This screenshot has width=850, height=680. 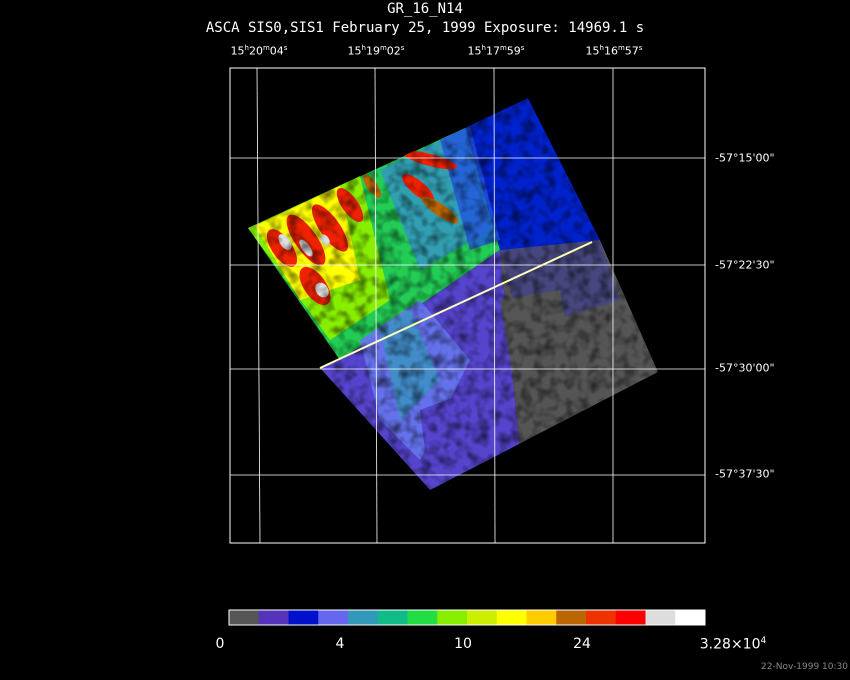 I want to click on colorbar-label-24: 24, so click(x=582, y=644).